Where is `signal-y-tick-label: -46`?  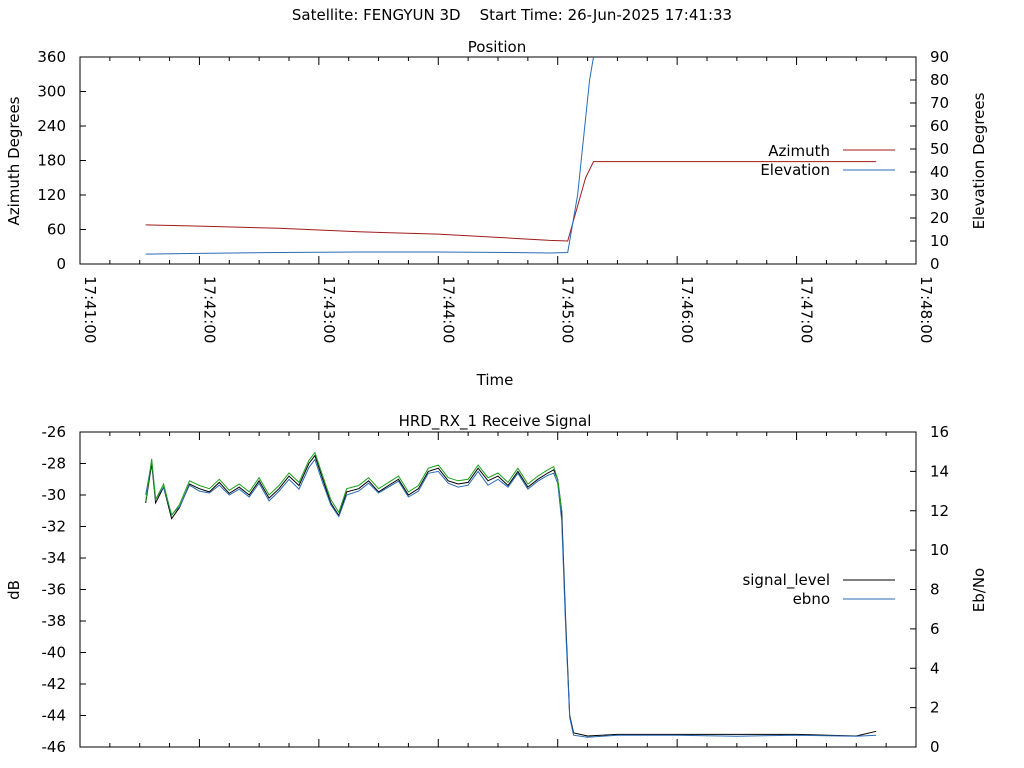
signal-y-tick-label: -46 is located at coordinates (54, 747).